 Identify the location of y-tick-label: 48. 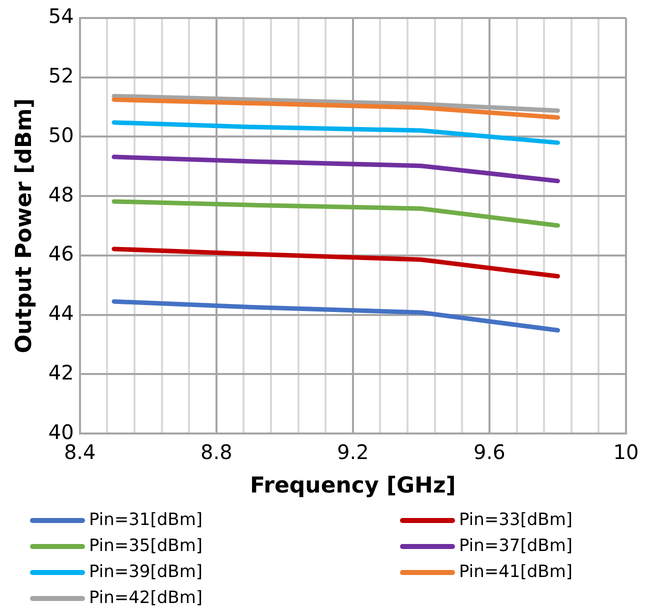
(61, 194).